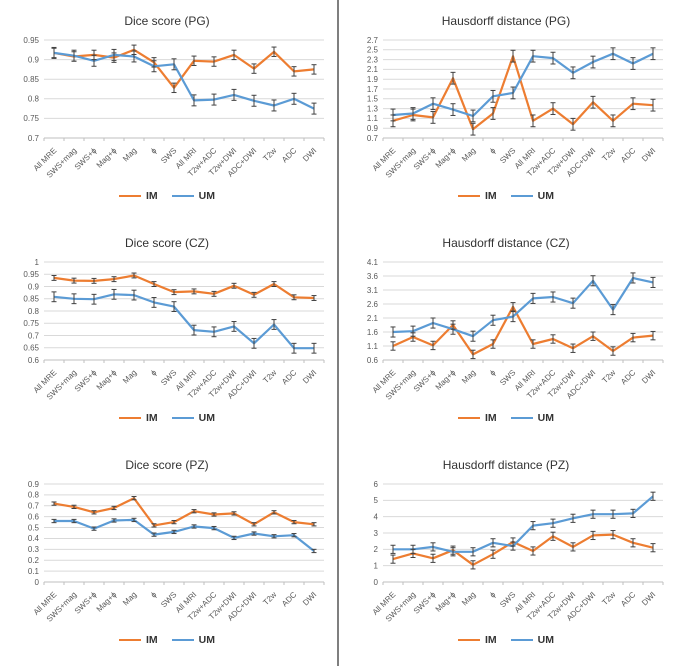  I want to click on svg-text: 0.85, so click(31, 299).